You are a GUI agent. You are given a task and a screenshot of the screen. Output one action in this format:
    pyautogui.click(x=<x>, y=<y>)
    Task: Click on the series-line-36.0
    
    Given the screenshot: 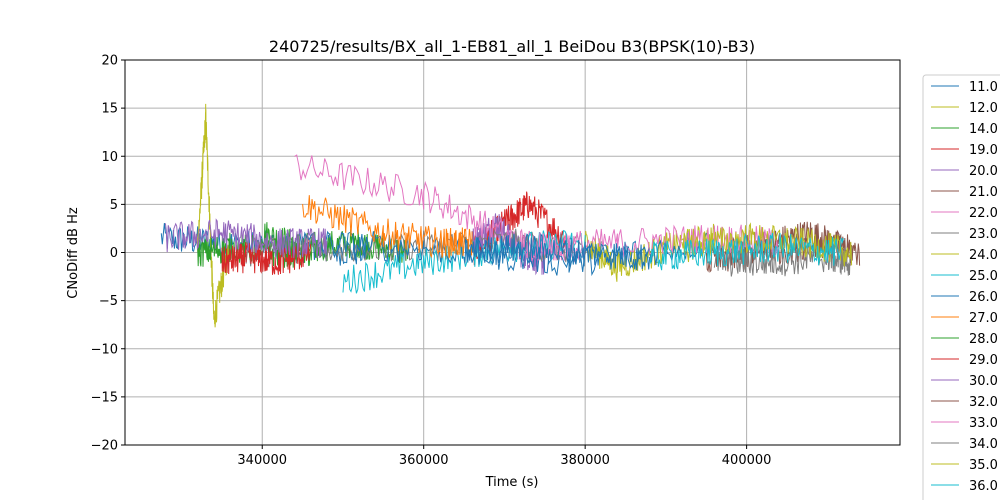 What is the action you would take?
    pyautogui.click(x=746, y=251)
    